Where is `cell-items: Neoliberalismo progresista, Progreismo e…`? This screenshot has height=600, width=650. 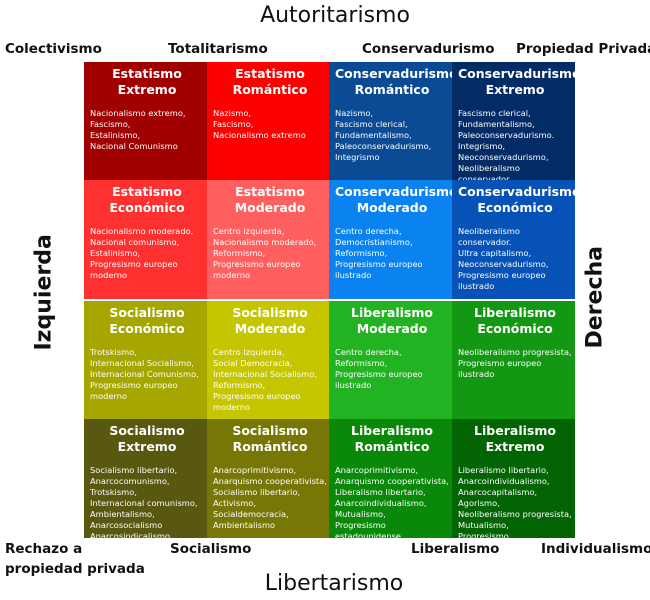 cell-items: Neoliberalismo progresista, Progreismo e… is located at coordinates (515, 363).